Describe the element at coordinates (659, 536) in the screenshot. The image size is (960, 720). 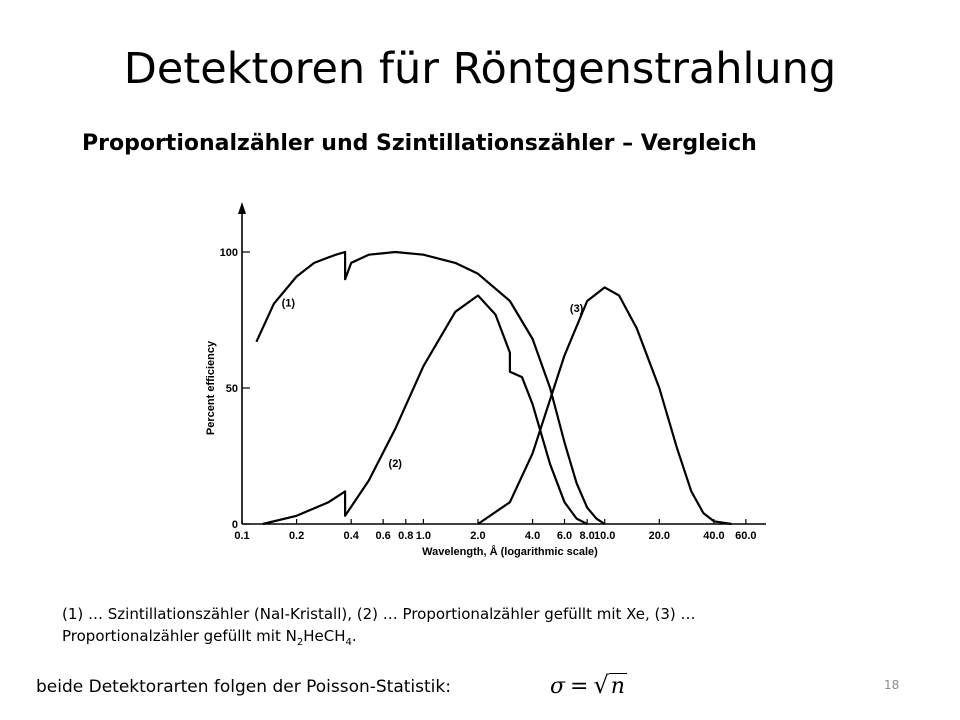
I see `x-tick-label: 20.0` at that location.